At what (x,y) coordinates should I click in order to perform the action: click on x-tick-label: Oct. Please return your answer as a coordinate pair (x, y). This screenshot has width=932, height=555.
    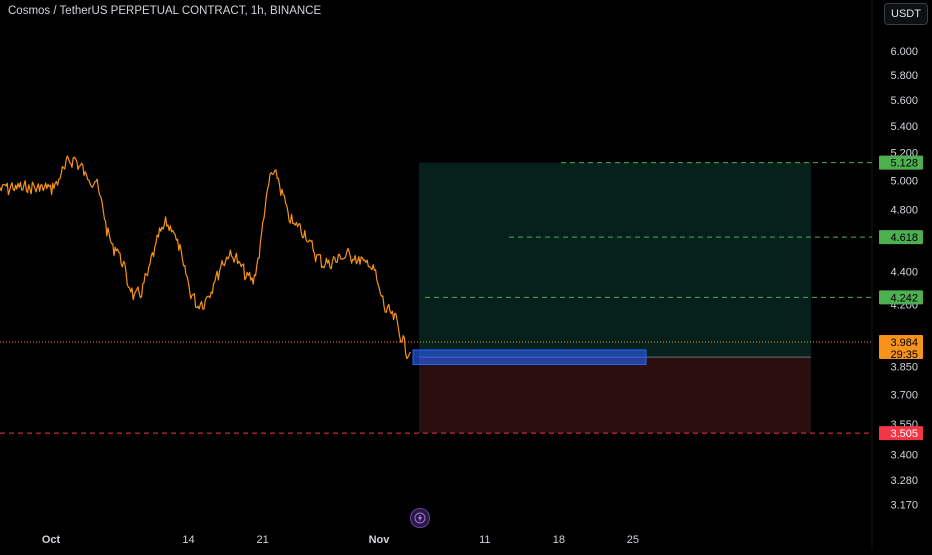
    Looking at the image, I should click on (51, 540).